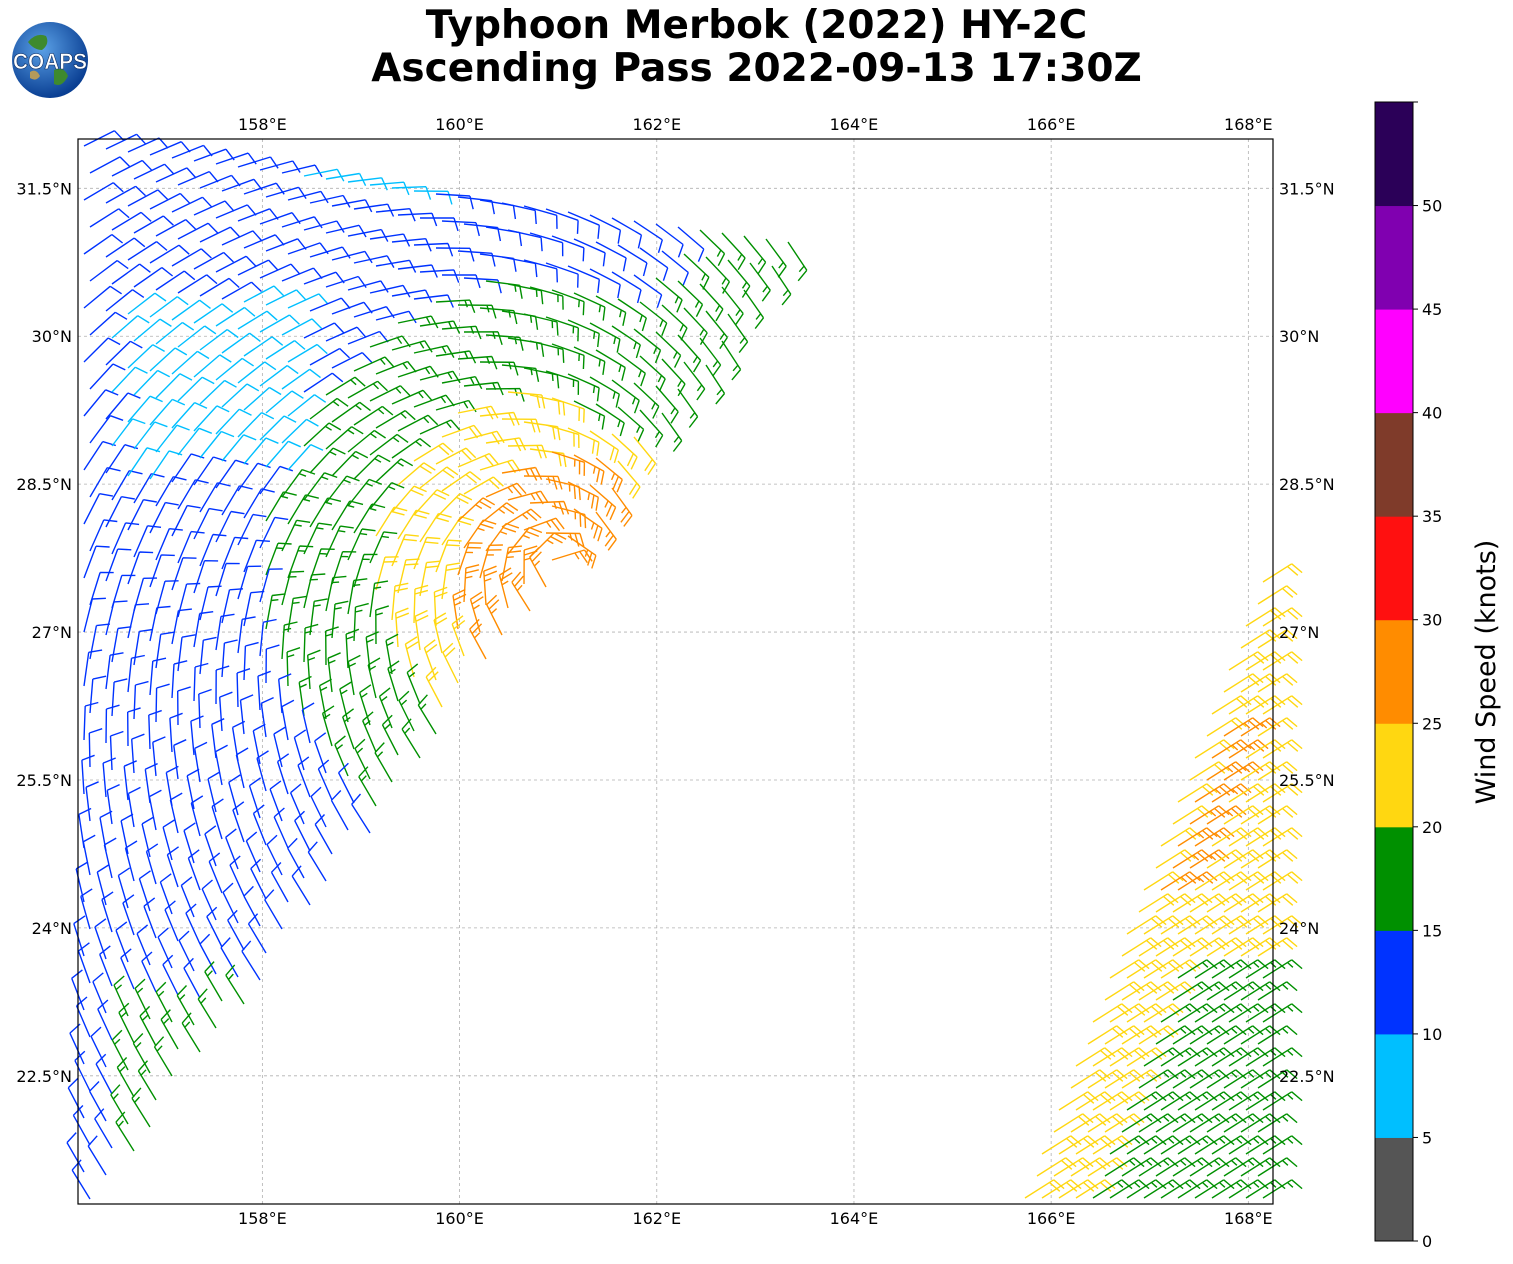 This screenshot has width=1513, height=1264. What do you see at coordinates (1394, 568) in the screenshot?
I see `colorbar-bin` at bounding box center [1394, 568].